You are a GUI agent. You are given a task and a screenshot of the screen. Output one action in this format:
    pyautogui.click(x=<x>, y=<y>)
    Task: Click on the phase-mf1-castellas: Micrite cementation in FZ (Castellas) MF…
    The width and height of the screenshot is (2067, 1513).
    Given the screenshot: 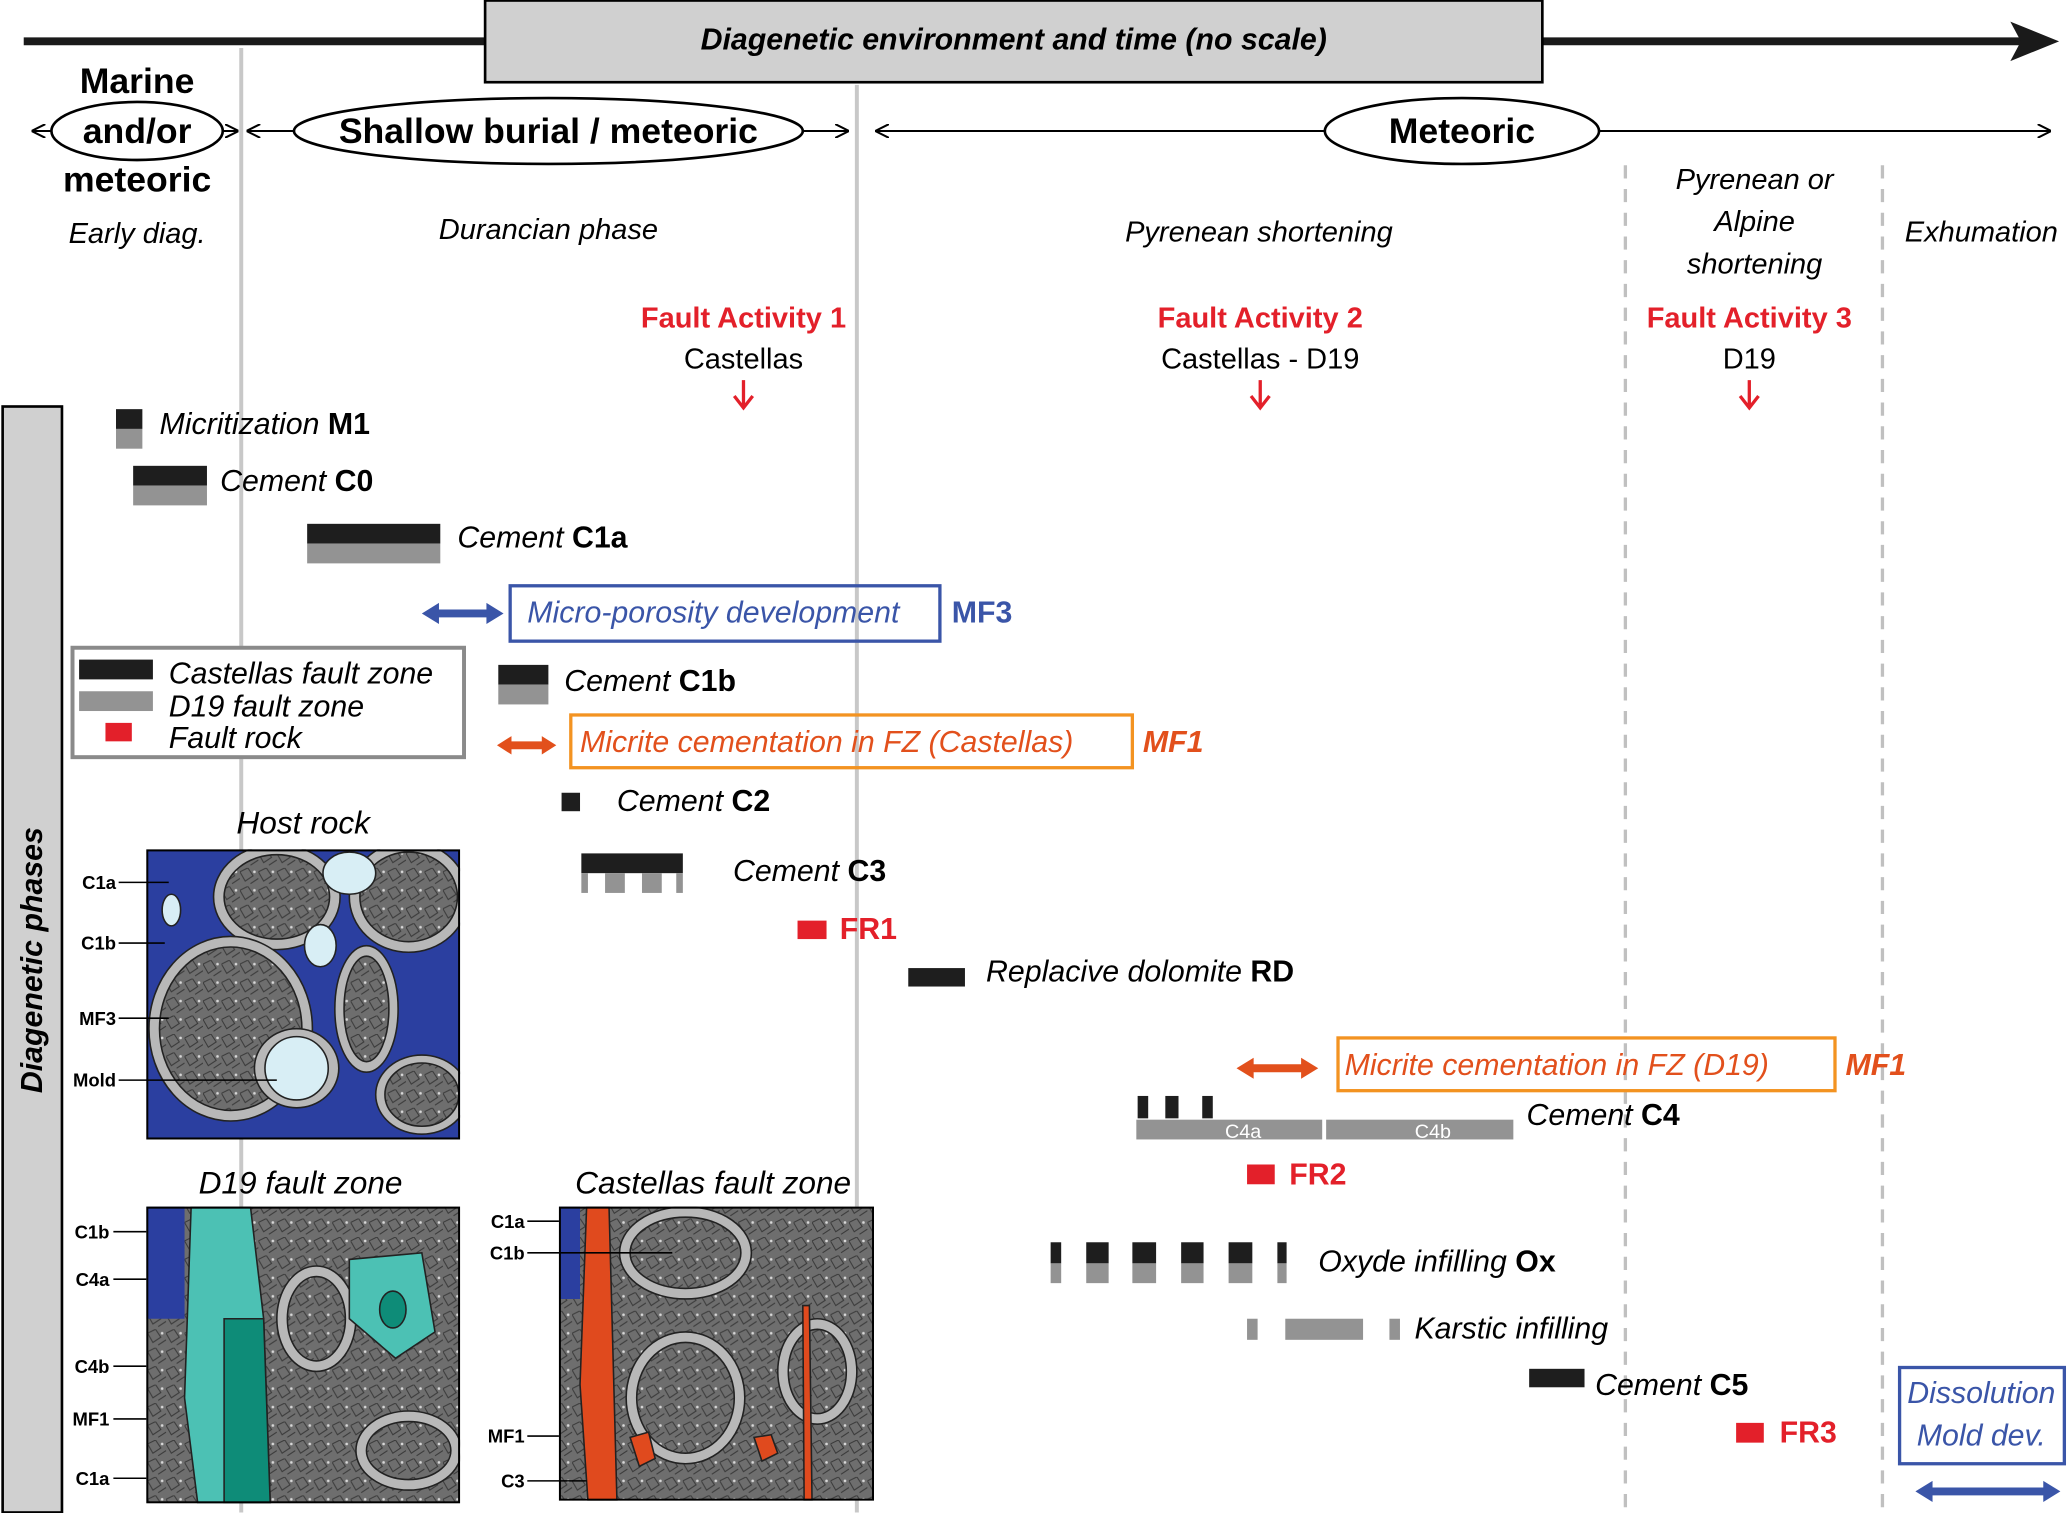 What is the action you would take?
    pyautogui.click(x=850, y=741)
    